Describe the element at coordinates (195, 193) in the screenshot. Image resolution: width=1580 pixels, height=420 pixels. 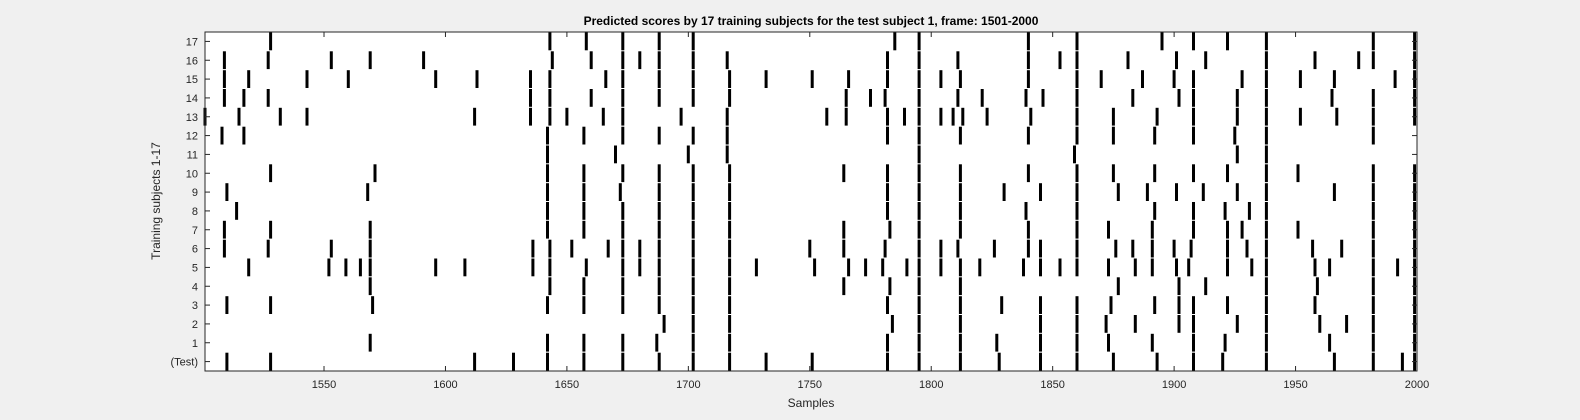
I see `y-tick-label: 9` at that location.